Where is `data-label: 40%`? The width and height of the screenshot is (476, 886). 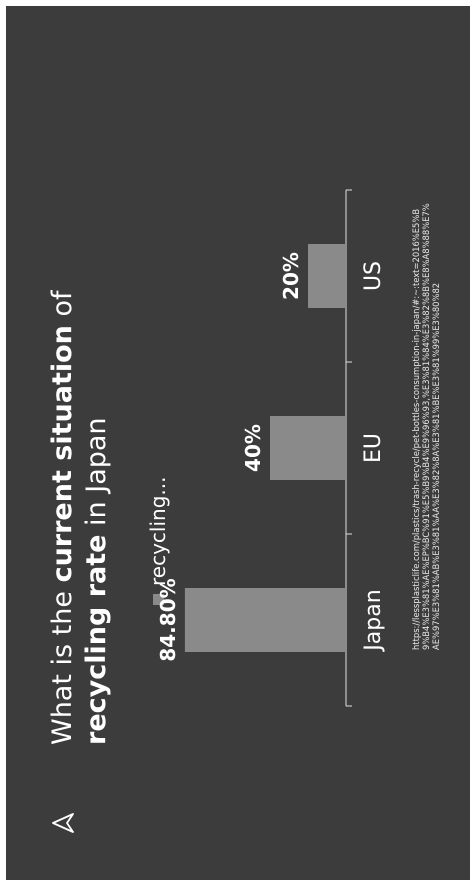 data-label: 40% is located at coordinates (253, 448).